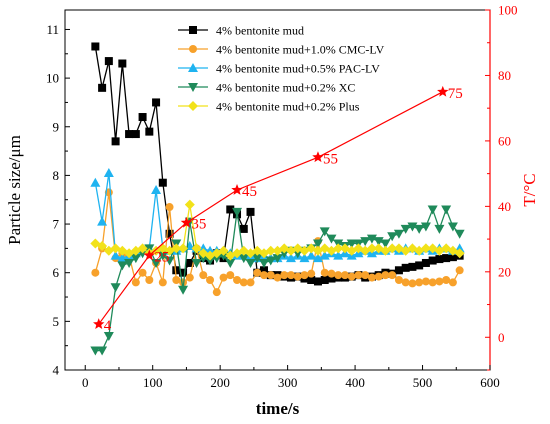 The width and height of the screenshot is (550, 424). What do you see at coordinates (52, 29) in the screenshot?
I see `y-tick-label: 11` at bounding box center [52, 29].